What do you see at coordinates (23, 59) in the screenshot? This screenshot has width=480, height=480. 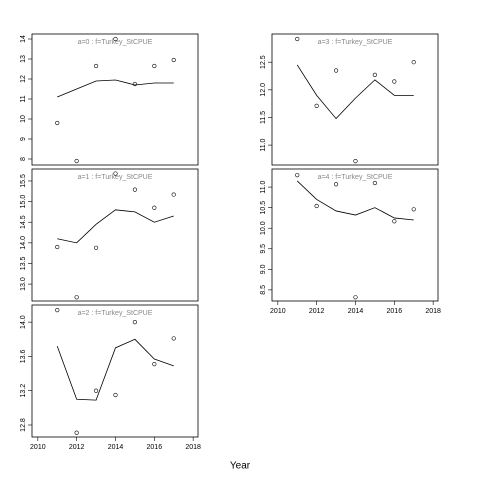 I see `y-tick-label: 13` at bounding box center [23, 59].